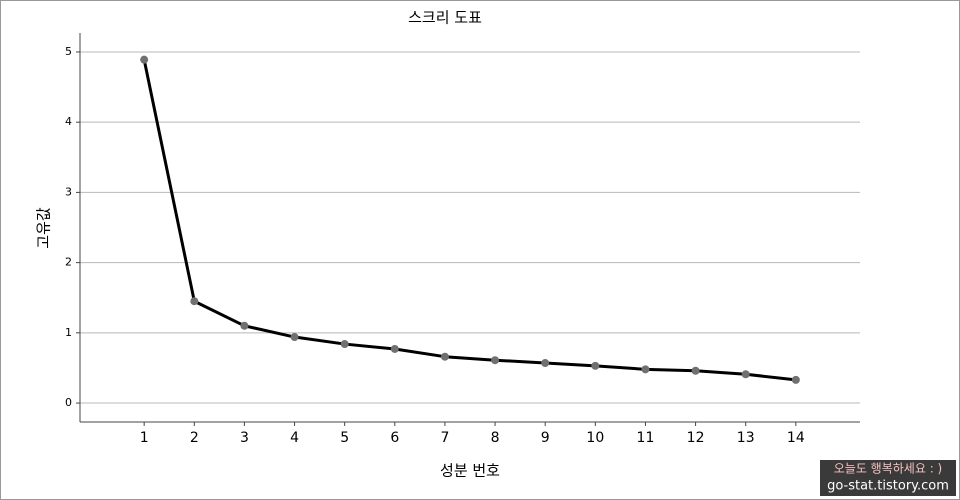 The width and height of the screenshot is (960, 500). What do you see at coordinates (68, 402) in the screenshot?
I see `y-tick-label: 0` at bounding box center [68, 402].